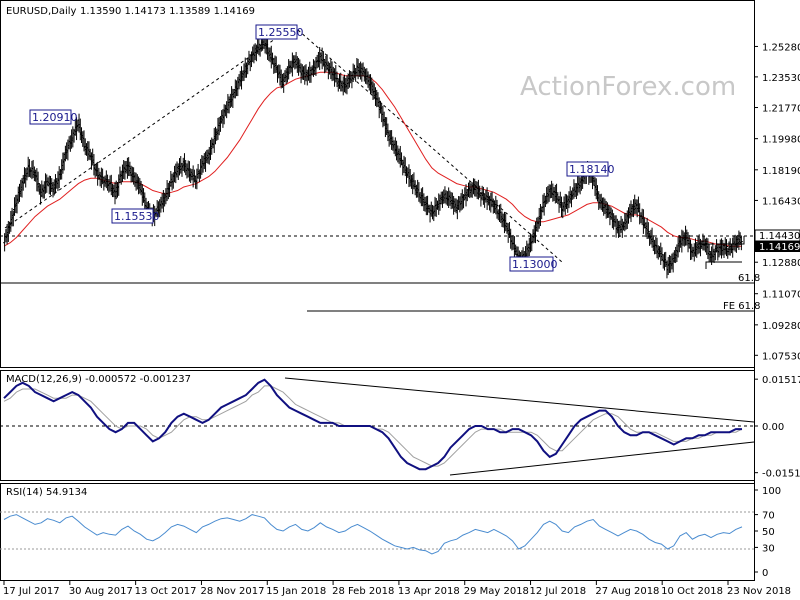 Image resolution: width=800 pixels, height=600 pixels. I want to click on price-y-tick-label: 1.18190, so click(781, 171).